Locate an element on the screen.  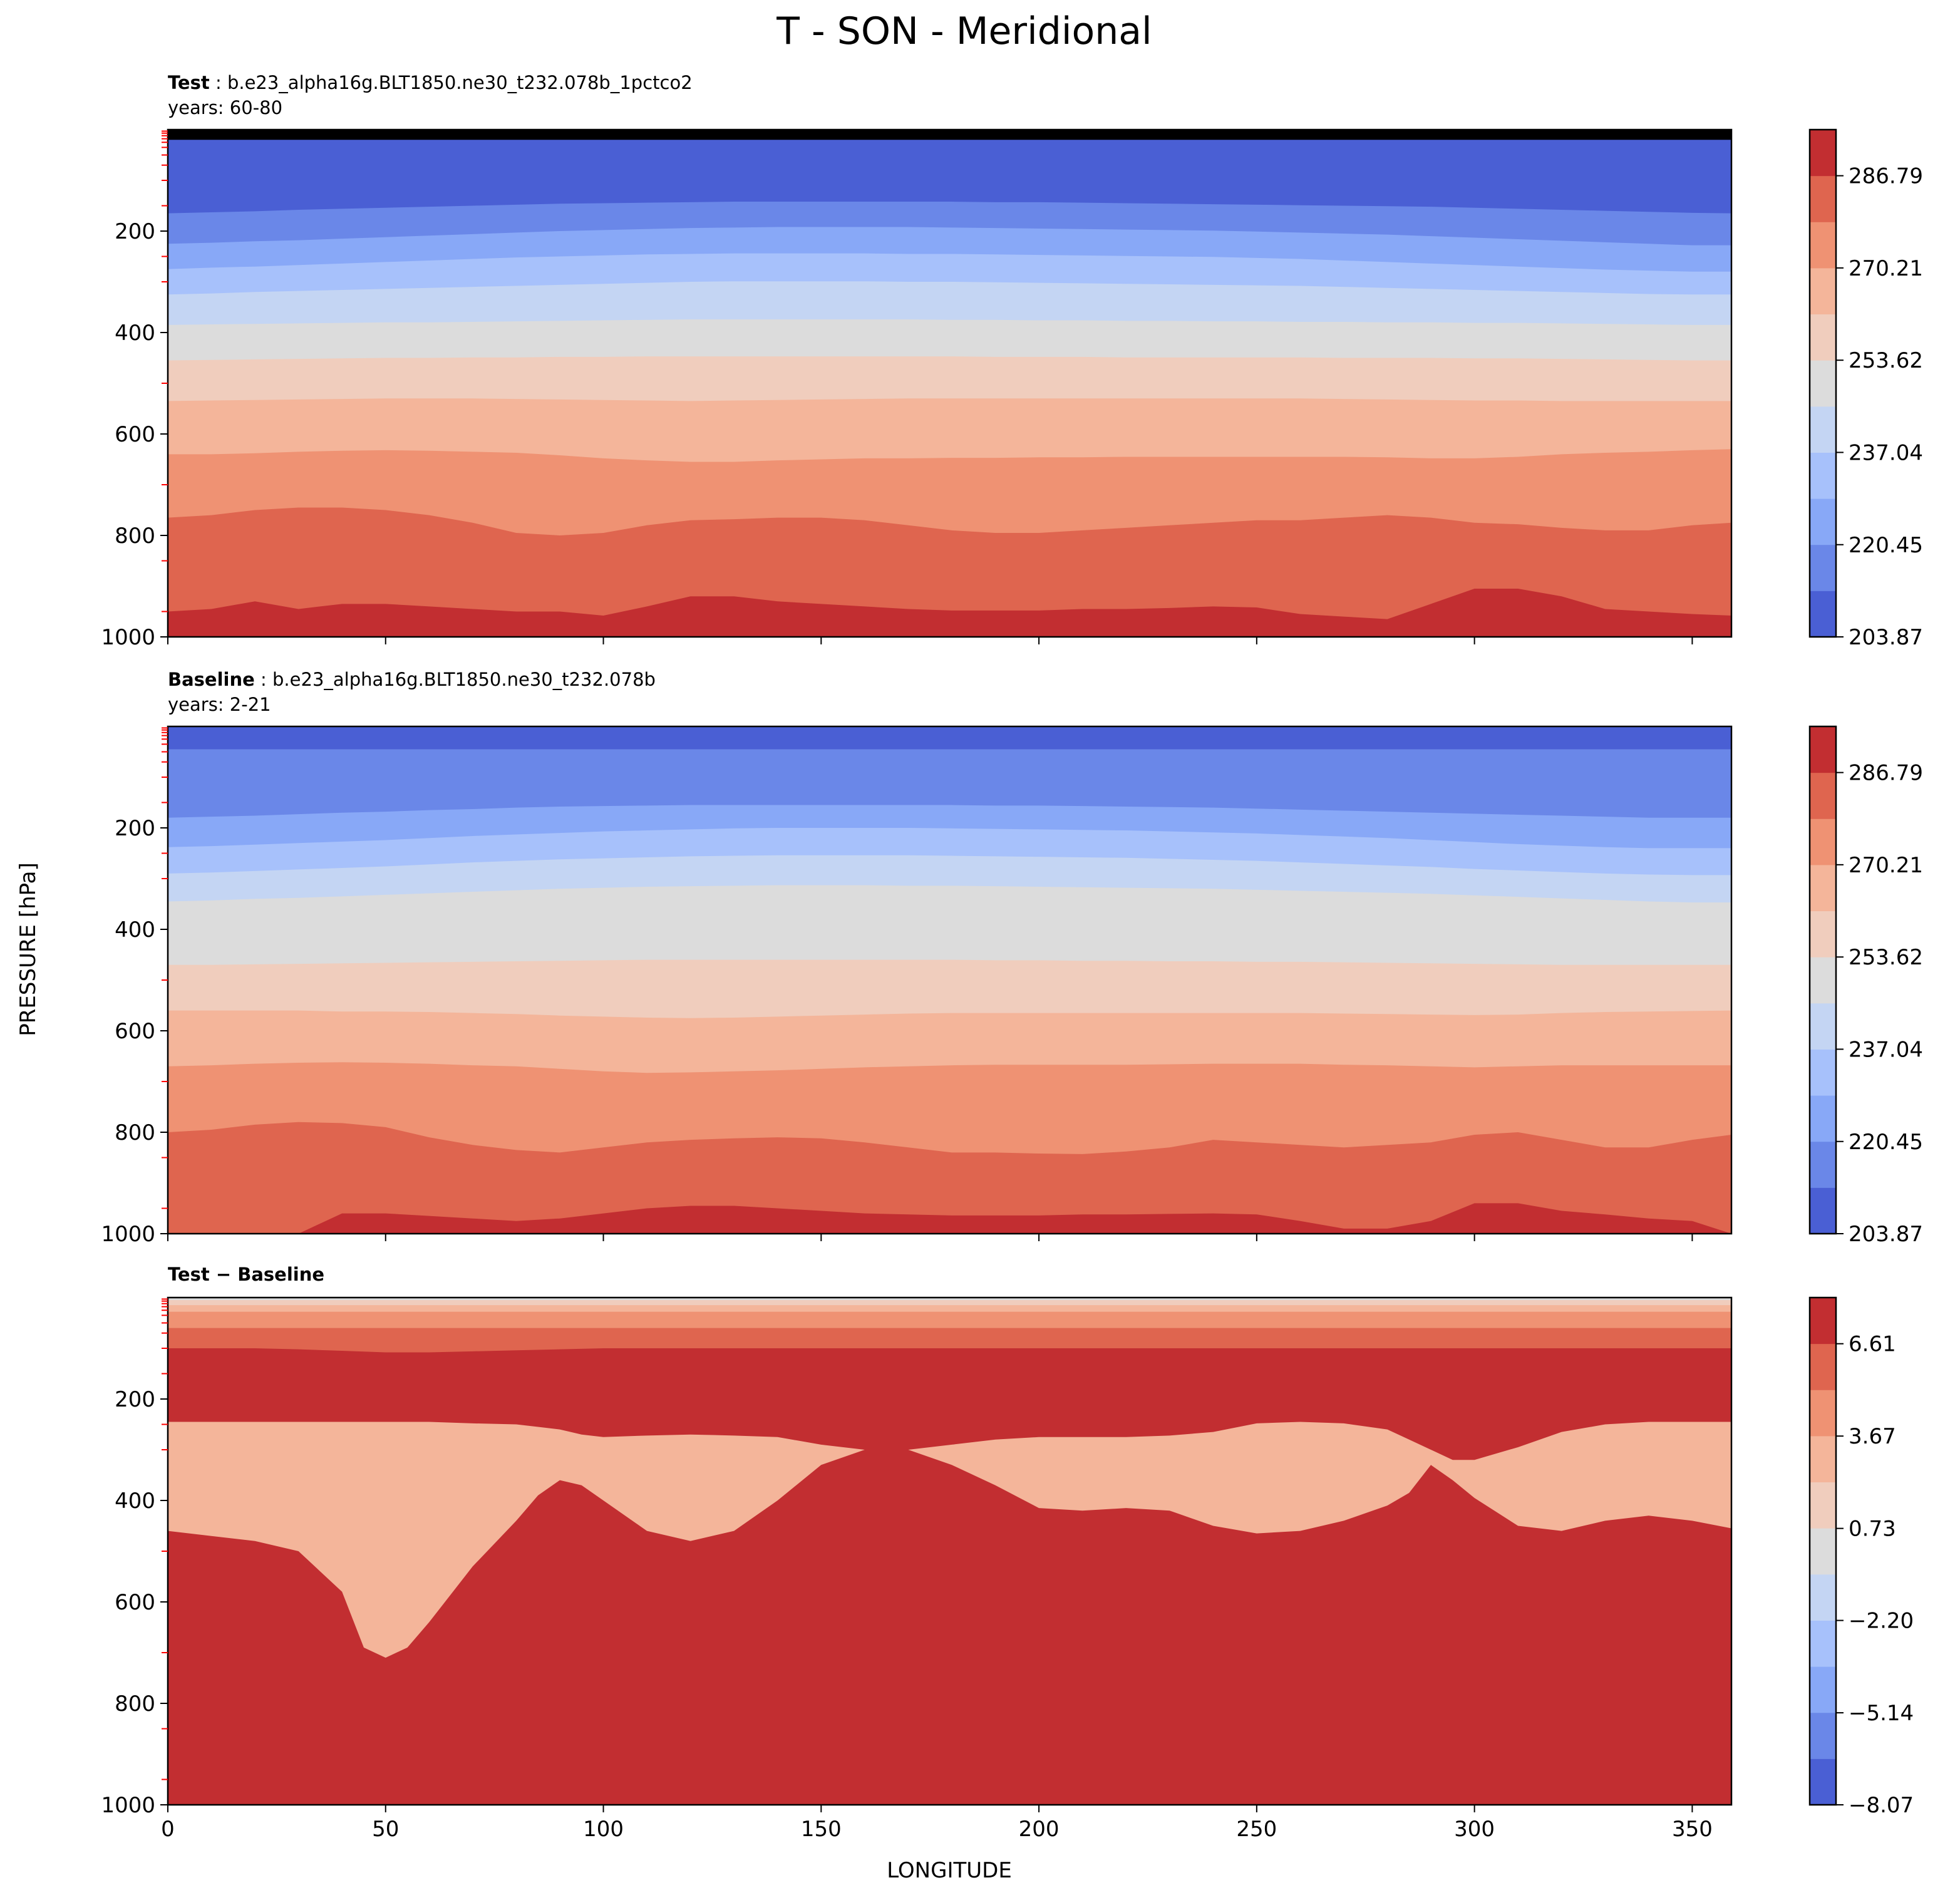
x-tick-label: 250 is located at coordinates (1256, 1829).